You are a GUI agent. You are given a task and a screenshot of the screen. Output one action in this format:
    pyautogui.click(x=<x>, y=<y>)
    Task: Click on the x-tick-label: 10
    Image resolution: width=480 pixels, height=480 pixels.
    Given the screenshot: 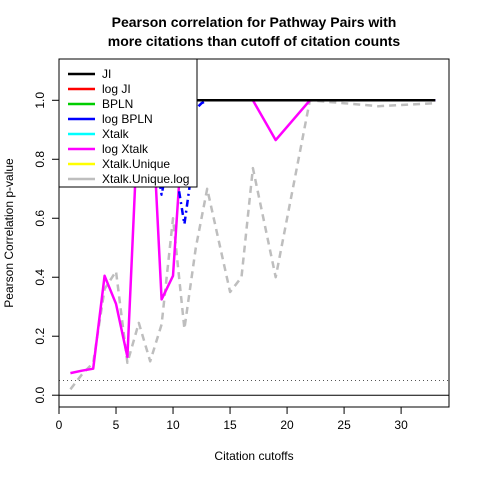 What is the action you would take?
    pyautogui.click(x=173, y=425)
    